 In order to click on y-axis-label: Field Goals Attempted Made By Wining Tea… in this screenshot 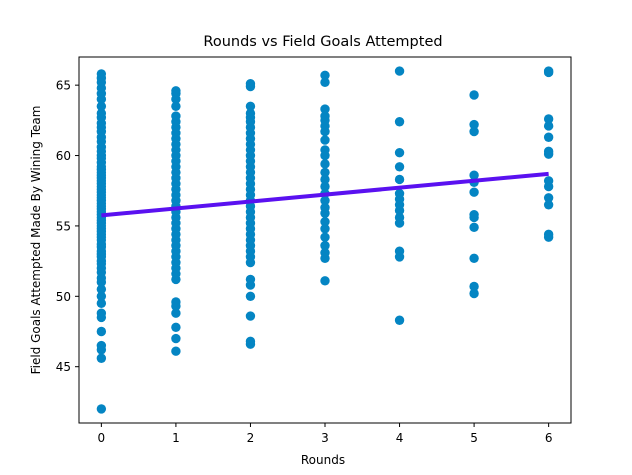, I will do `click(36, 240)`.